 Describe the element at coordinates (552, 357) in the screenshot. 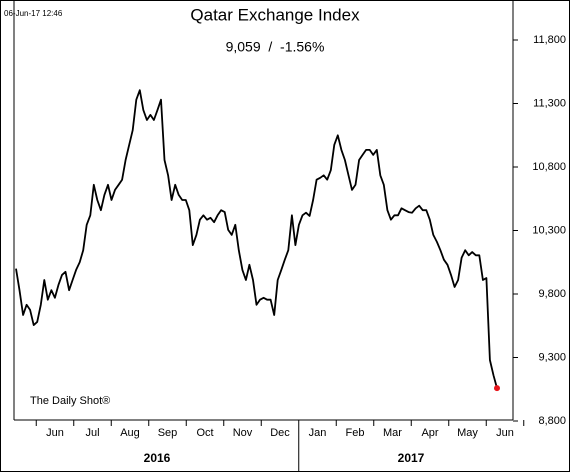

I see `y-tick-label: 9,300` at that location.